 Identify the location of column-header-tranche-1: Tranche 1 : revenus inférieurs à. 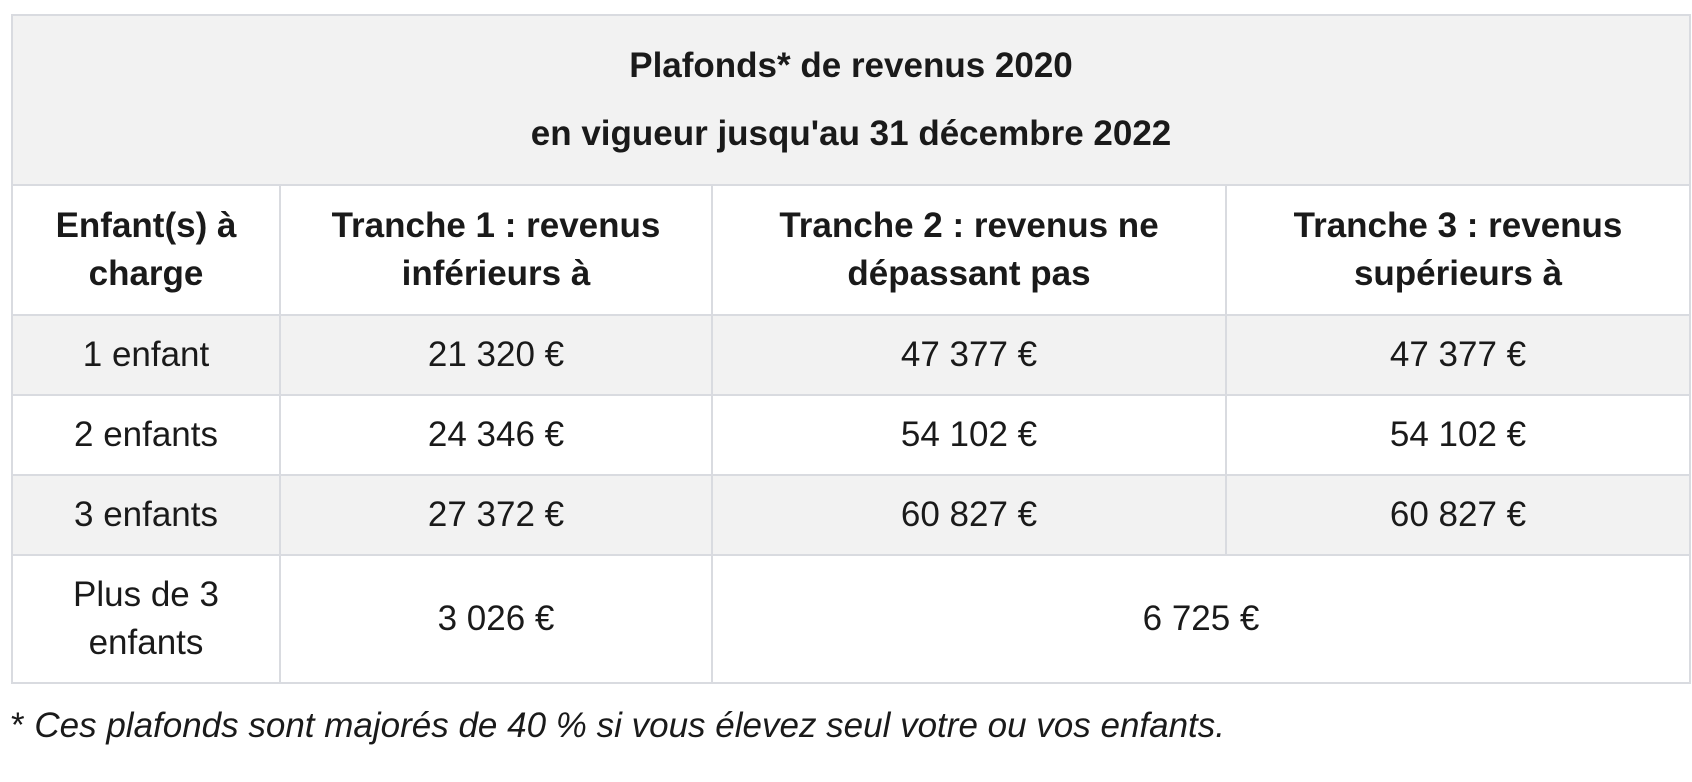
(496, 250).